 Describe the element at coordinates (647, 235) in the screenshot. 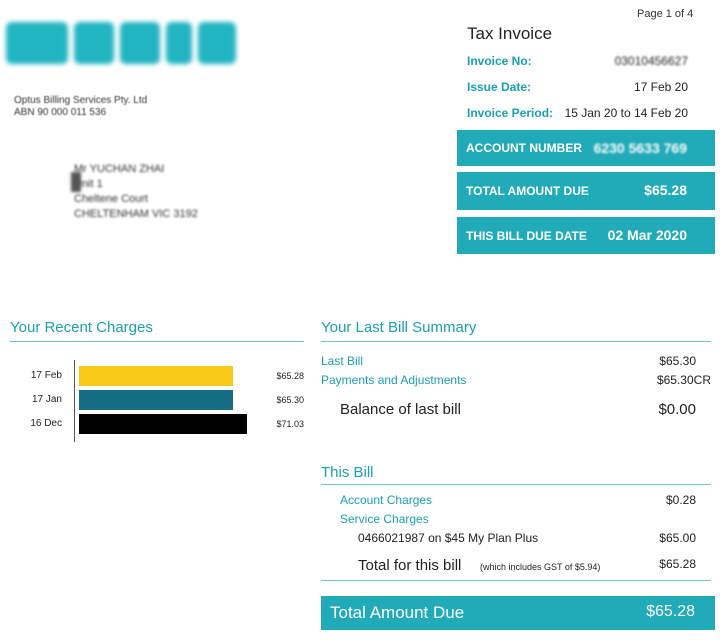

I see `due-date-value: 02 Mar 2020` at that location.